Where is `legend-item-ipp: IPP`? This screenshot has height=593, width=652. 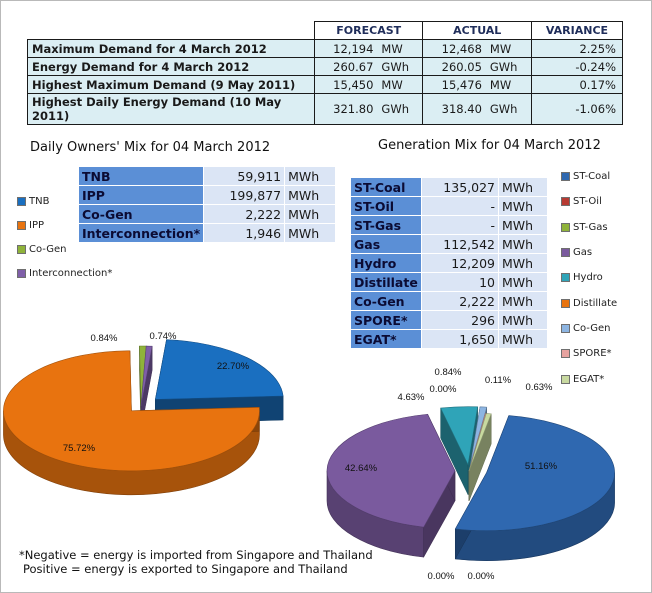 legend-item-ipp: IPP is located at coordinates (64, 225).